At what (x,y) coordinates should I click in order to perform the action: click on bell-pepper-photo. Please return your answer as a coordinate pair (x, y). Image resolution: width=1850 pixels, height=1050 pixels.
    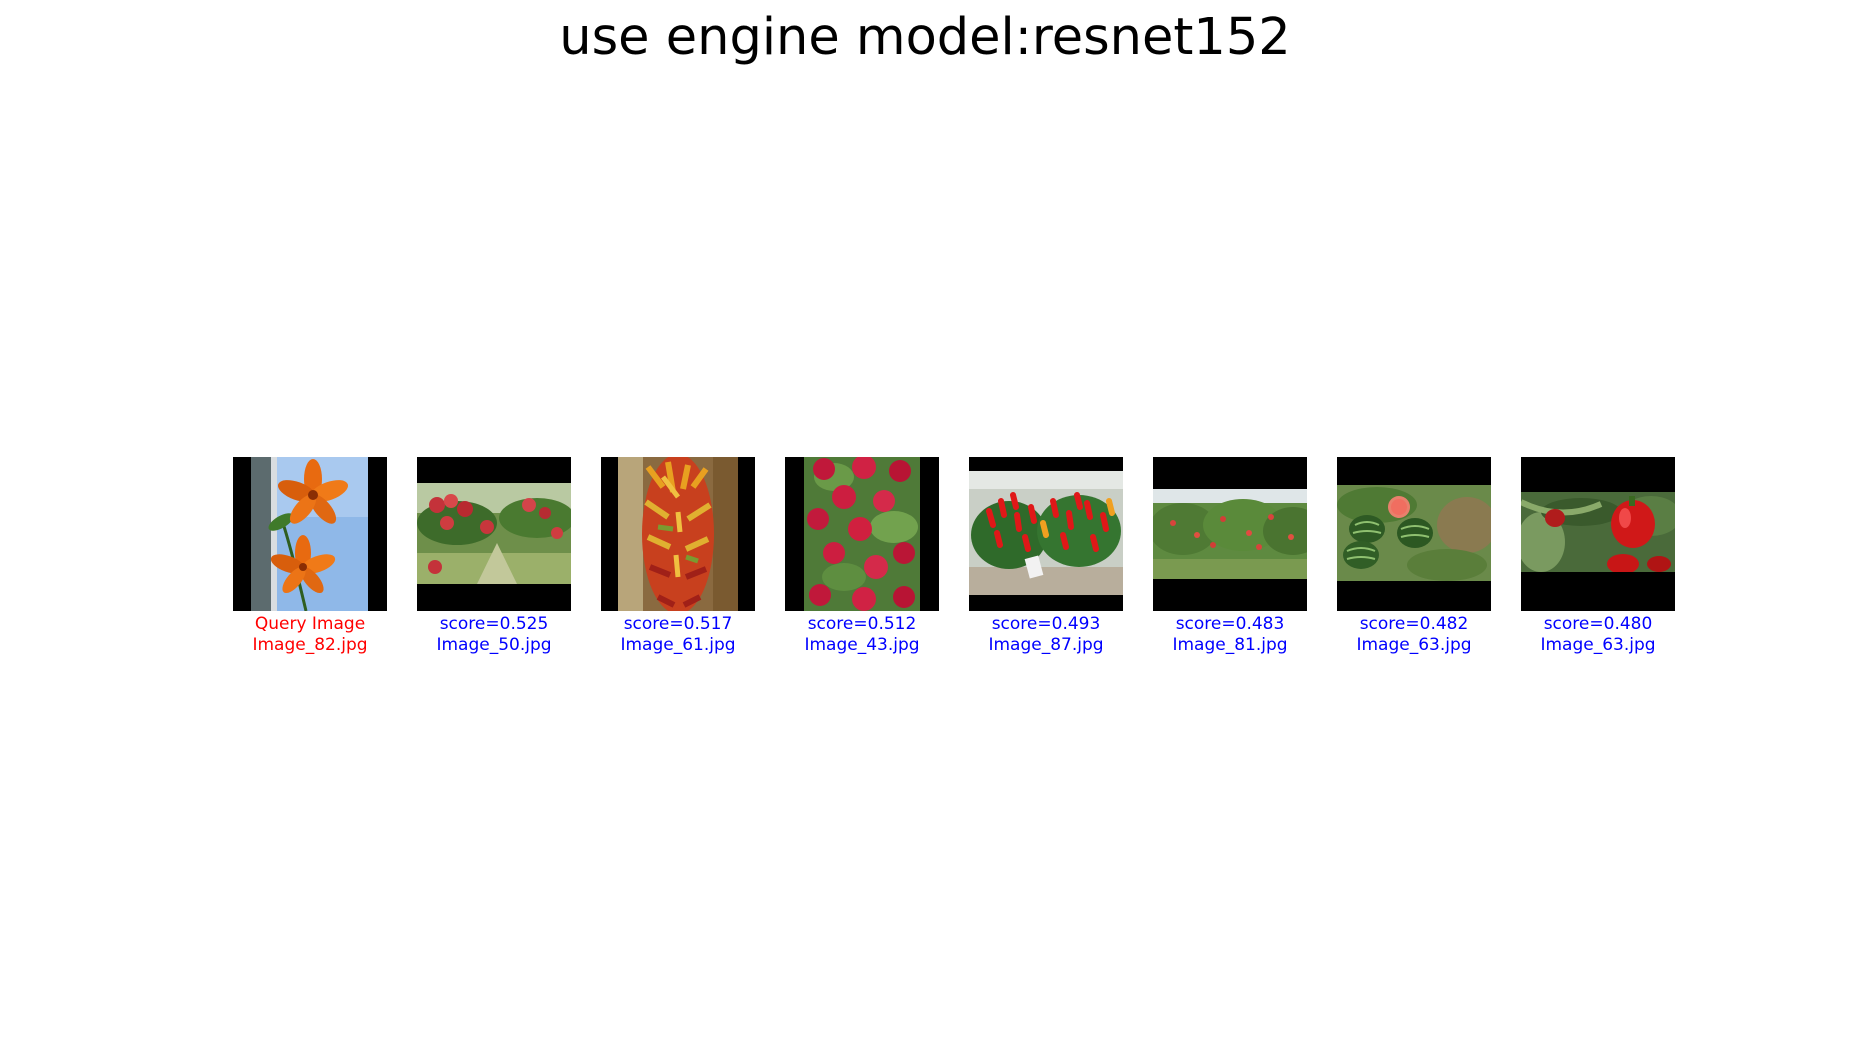
    Looking at the image, I should click on (1598, 532).